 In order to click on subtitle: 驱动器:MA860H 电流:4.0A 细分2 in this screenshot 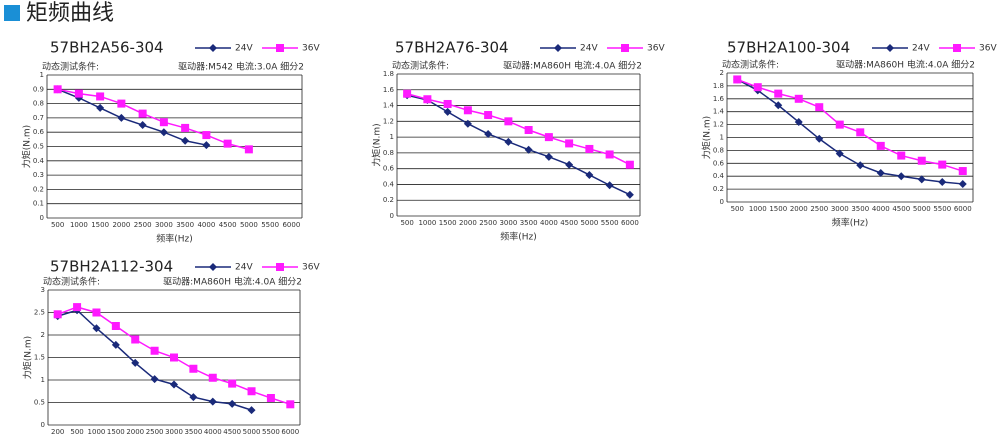, I will do `click(905, 65)`.